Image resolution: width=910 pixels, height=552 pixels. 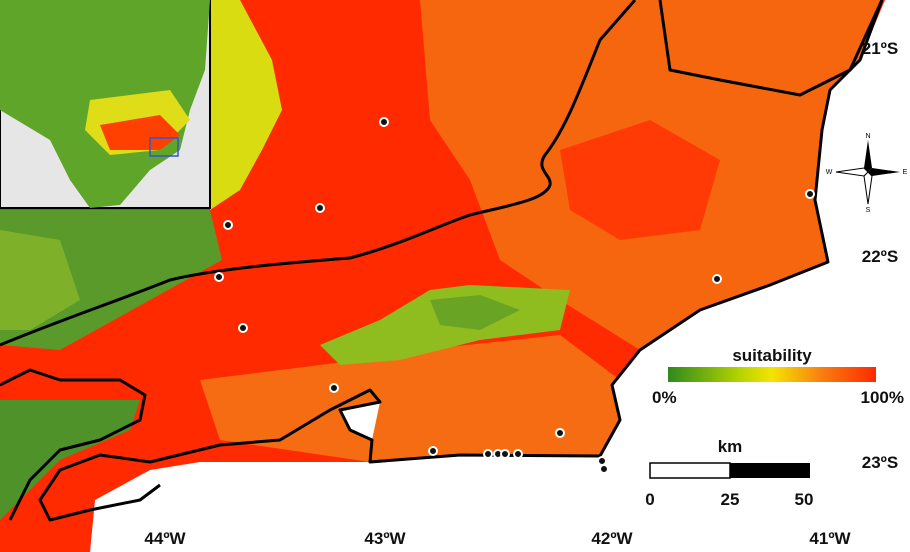 I want to click on compass-e: E, so click(x=905, y=172).